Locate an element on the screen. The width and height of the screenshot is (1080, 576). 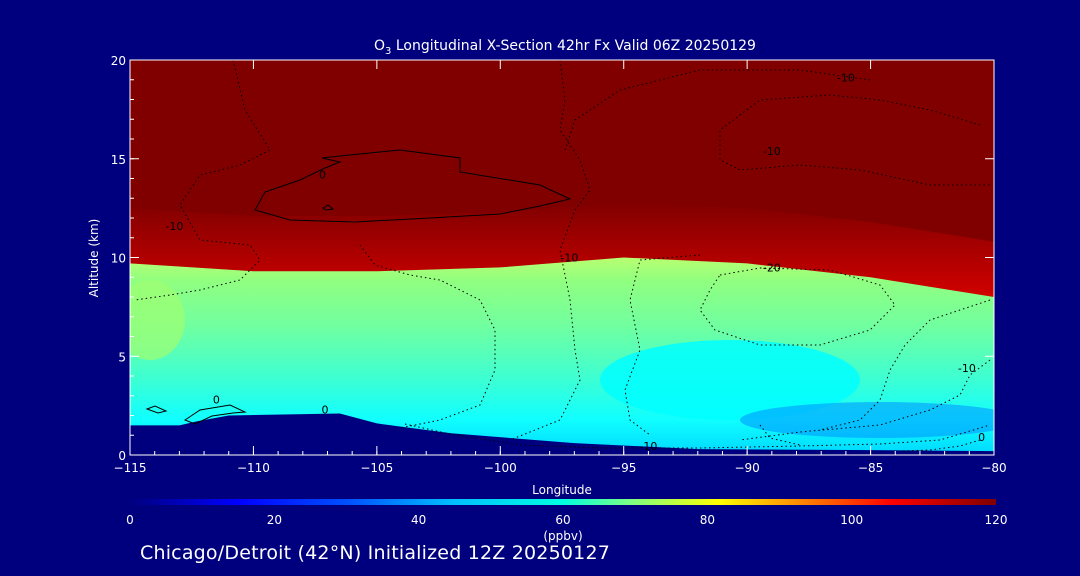
terrain-mask is located at coordinates (562, 434).